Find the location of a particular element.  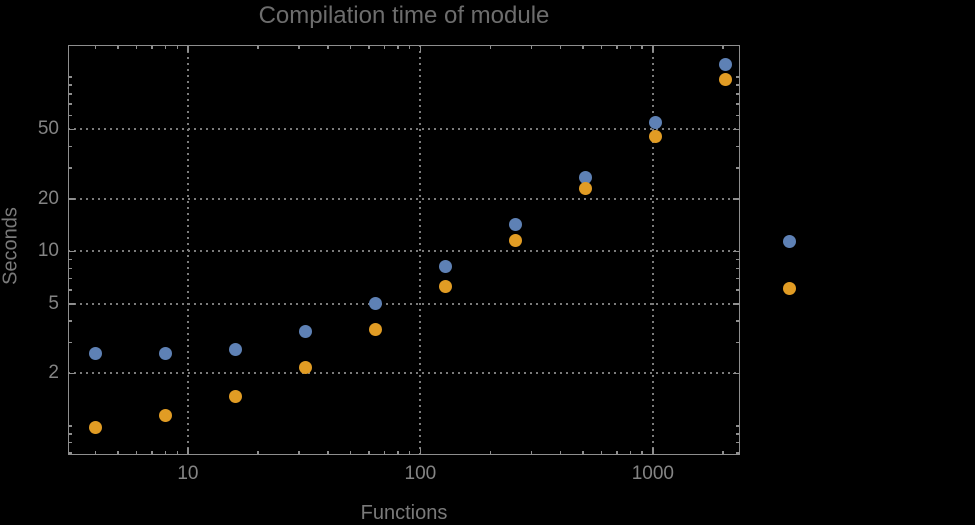

y-tick-label: 5 is located at coordinates (53, 303).